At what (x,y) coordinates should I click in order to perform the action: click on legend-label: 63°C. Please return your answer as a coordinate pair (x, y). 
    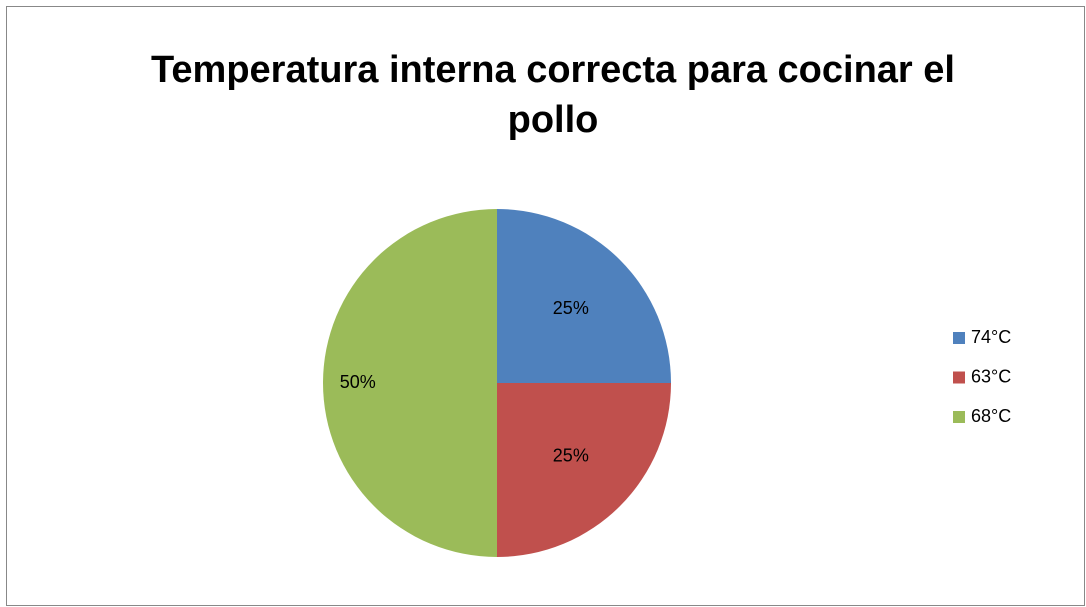
    Looking at the image, I should click on (991, 376).